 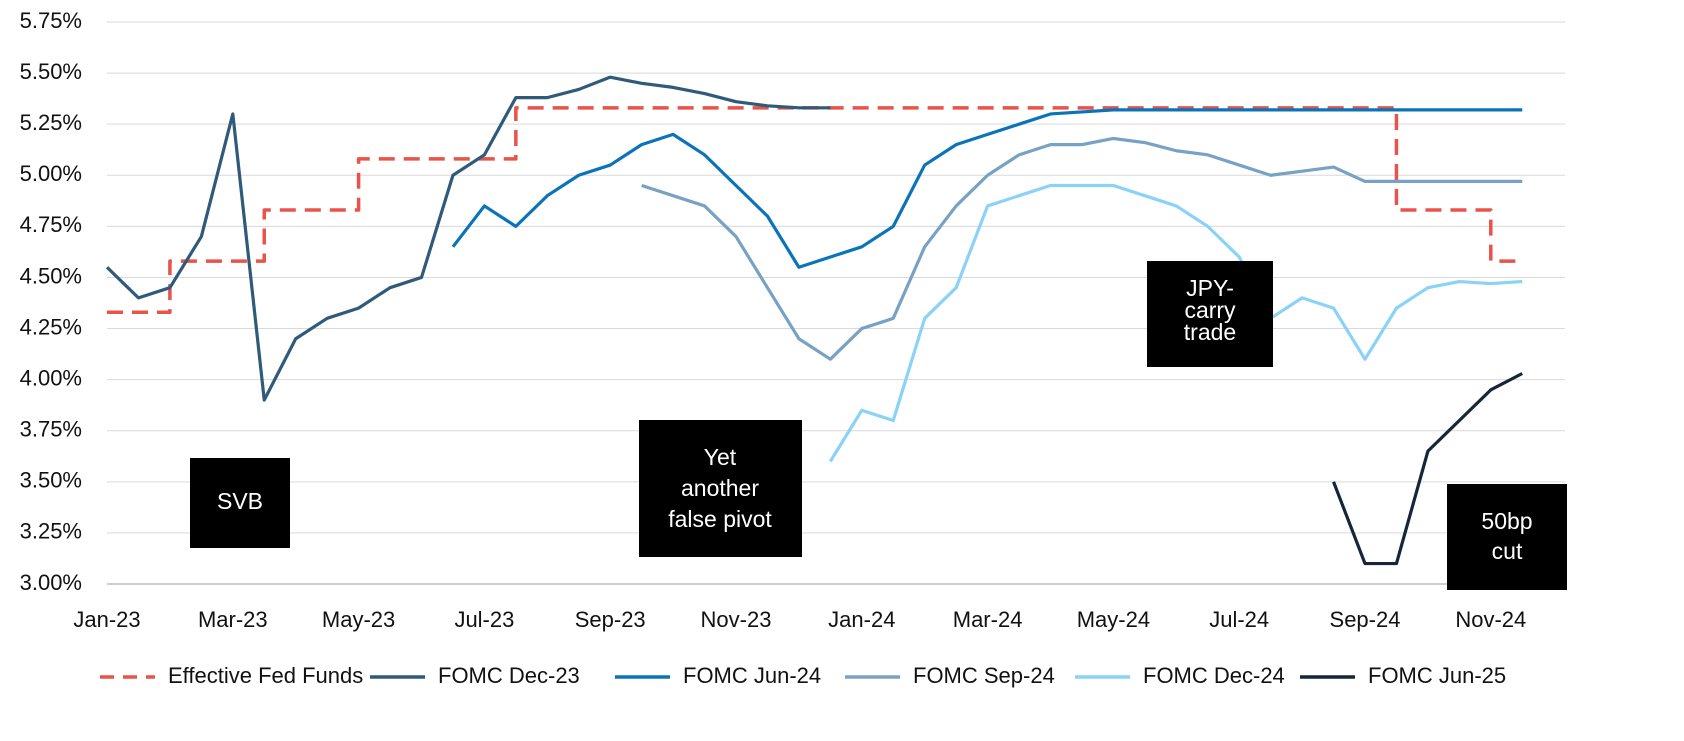 I want to click on annotation-text: JPY-, so click(x=1210, y=288).